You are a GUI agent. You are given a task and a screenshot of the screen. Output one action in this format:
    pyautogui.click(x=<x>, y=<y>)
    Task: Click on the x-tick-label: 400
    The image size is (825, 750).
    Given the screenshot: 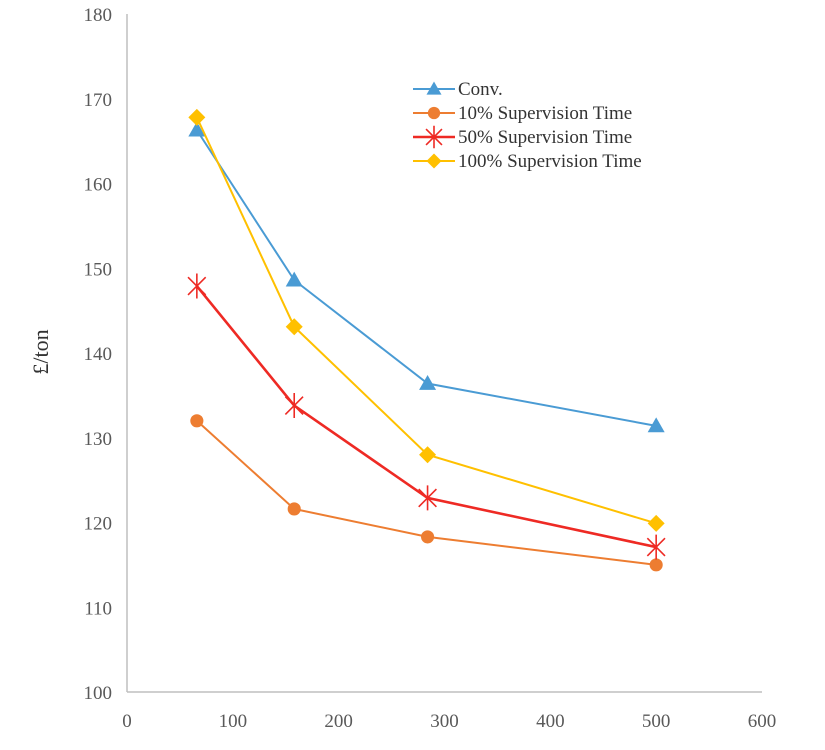 What is the action you would take?
    pyautogui.click(x=550, y=721)
    